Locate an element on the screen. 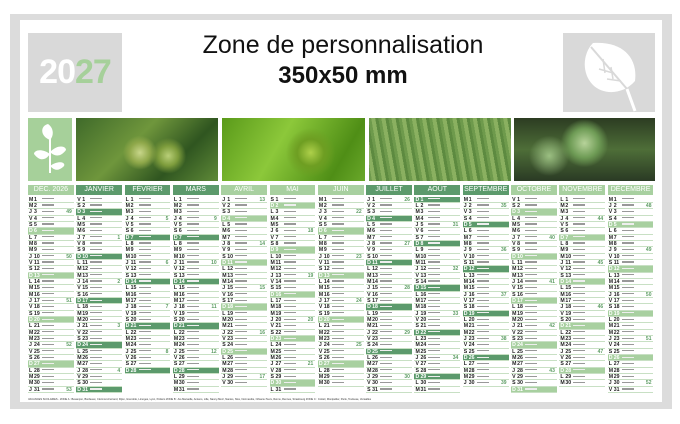  day-row: M 12 is located at coordinates (534, 269).